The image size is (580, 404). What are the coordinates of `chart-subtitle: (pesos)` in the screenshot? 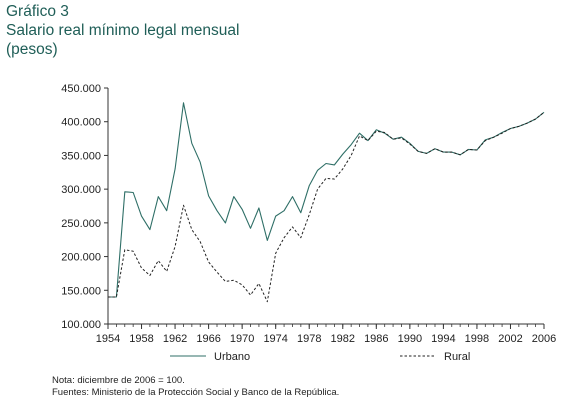 It's located at (32, 49).